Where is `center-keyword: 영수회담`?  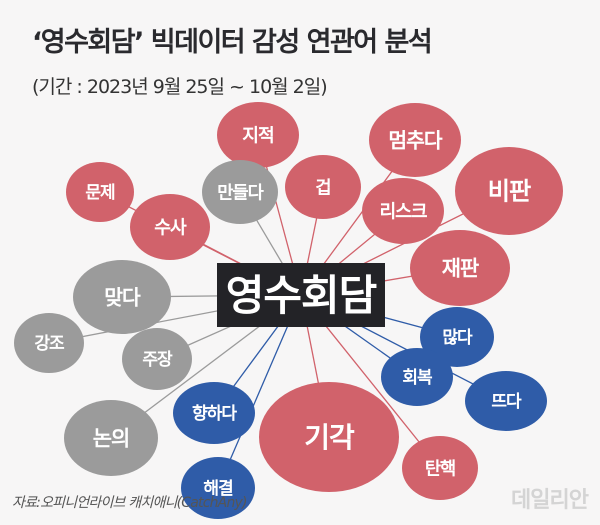
center-keyword: 영수회담 is located at coordinates (301, 295).